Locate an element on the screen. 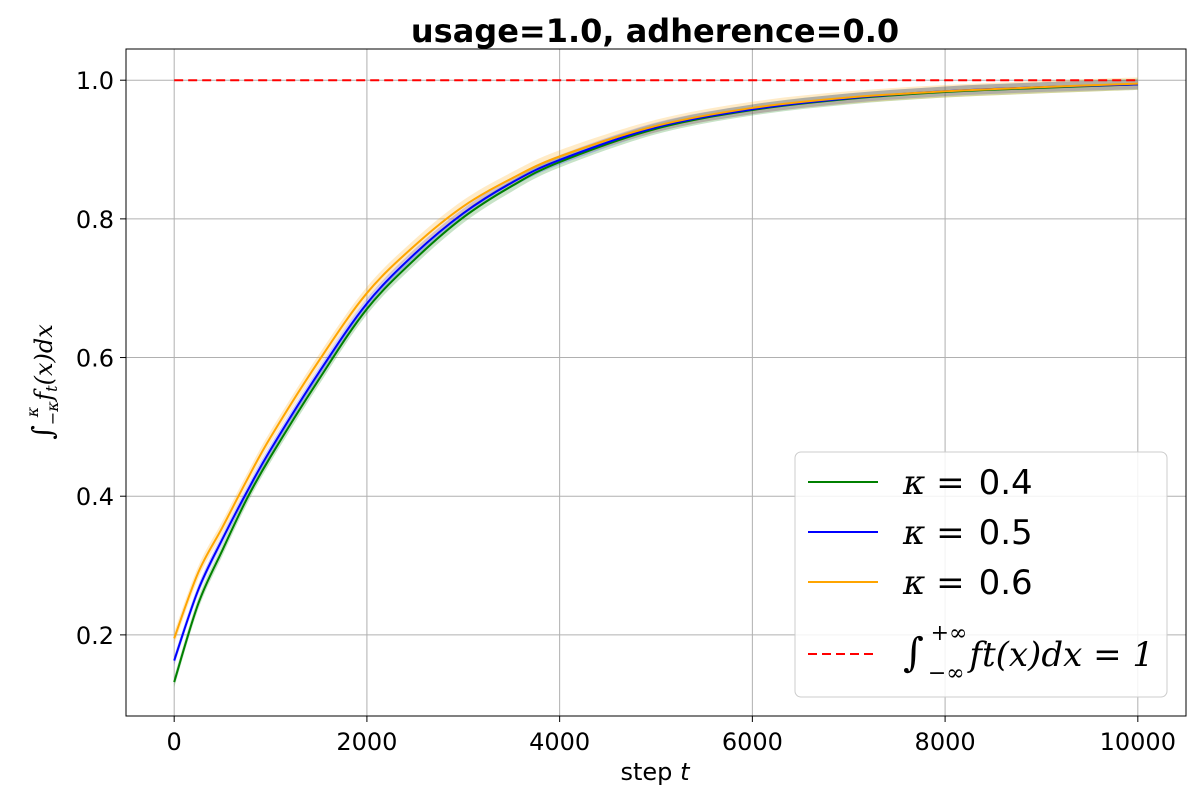  y-tick-label: 0.6 is located at coordinates (95, 359).